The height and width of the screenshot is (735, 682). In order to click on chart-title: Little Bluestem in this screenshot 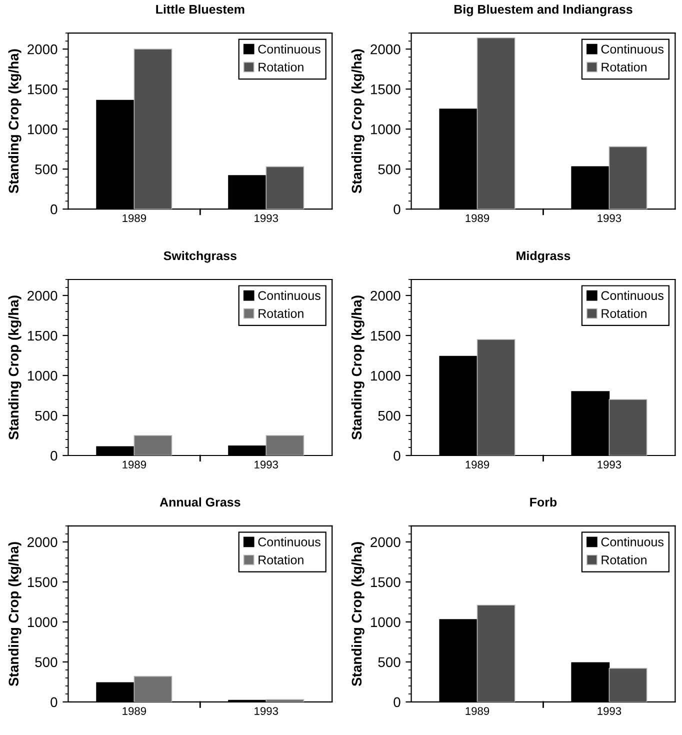, I will do `click(200, 9)`.